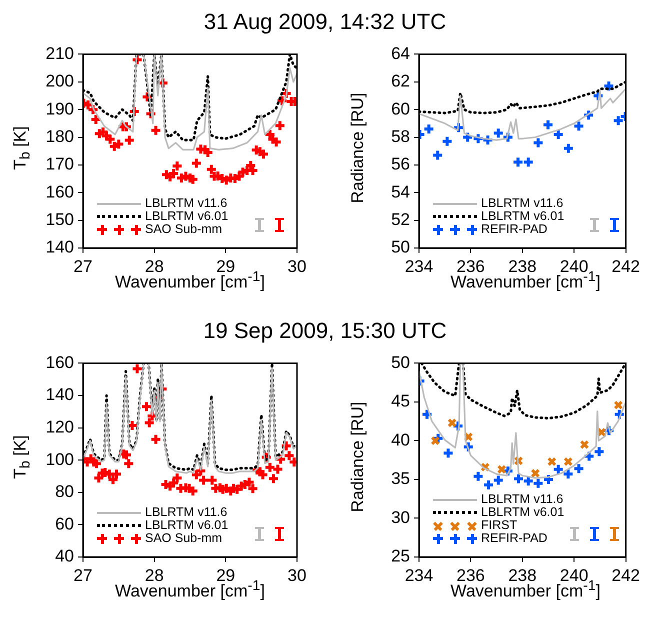 The width and height of the screenshot is (650, 618). I want to click on y-tick-label: 170, so click(60, 164).